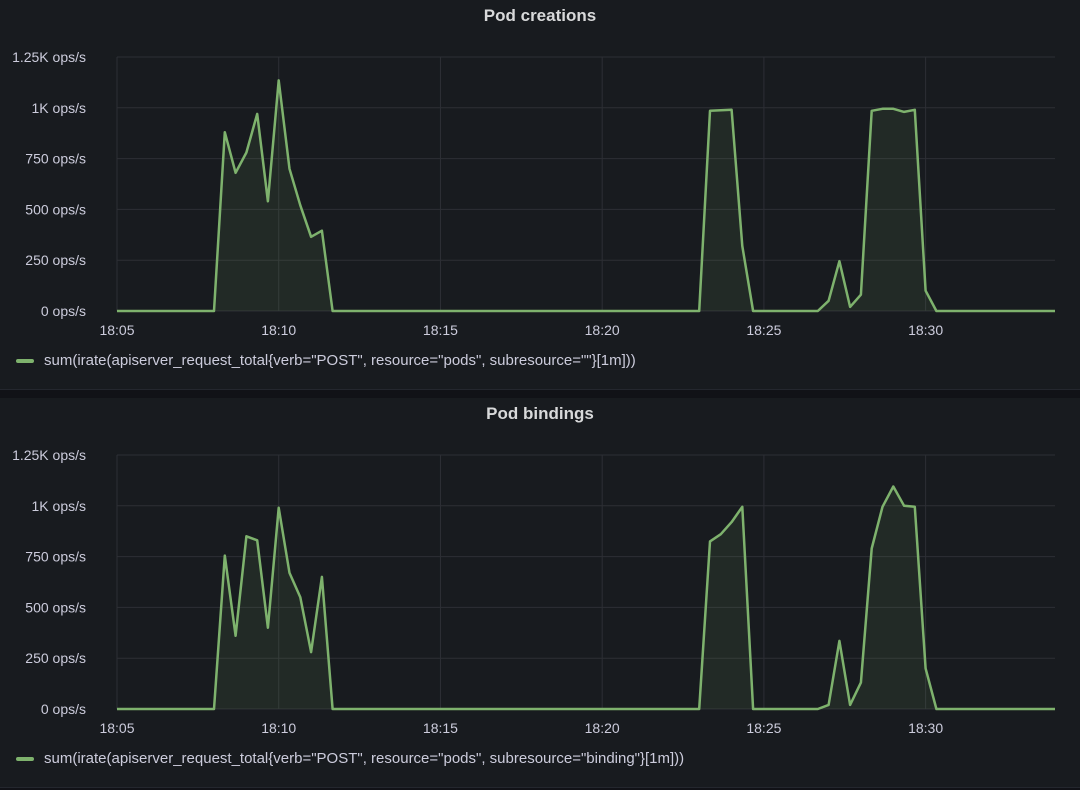 This screenshot has width=1080, height=790. Describe the element at coordinates (540, 413) in the screenshot. I see `panel-title: Pod bindings` at that location.